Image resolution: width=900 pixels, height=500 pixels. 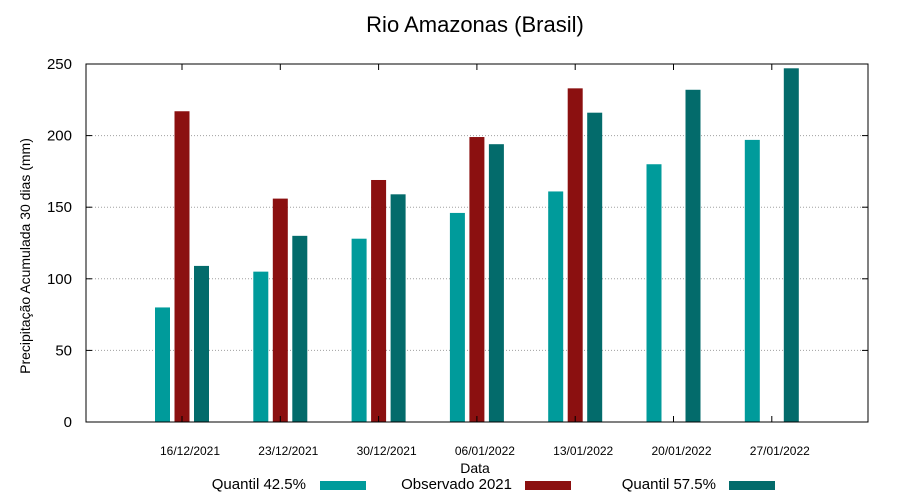 I want to click on x-tick-label: 06/01/2022, so click(x=485, y=451).